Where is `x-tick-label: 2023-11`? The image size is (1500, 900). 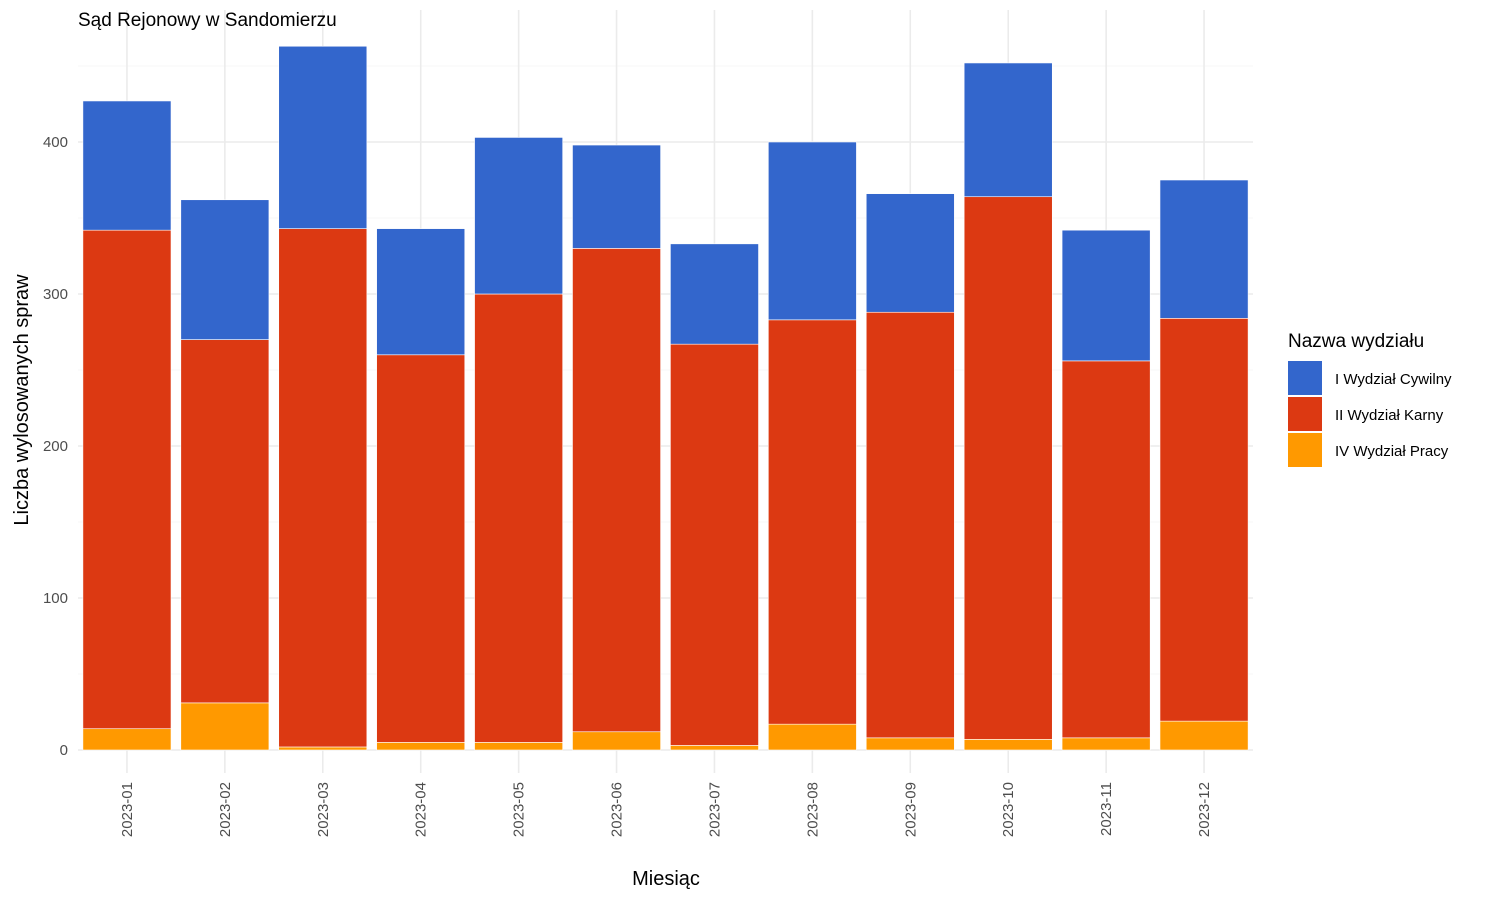 x-tick-label: 2023-11 is located at coordinates (1106, 809).